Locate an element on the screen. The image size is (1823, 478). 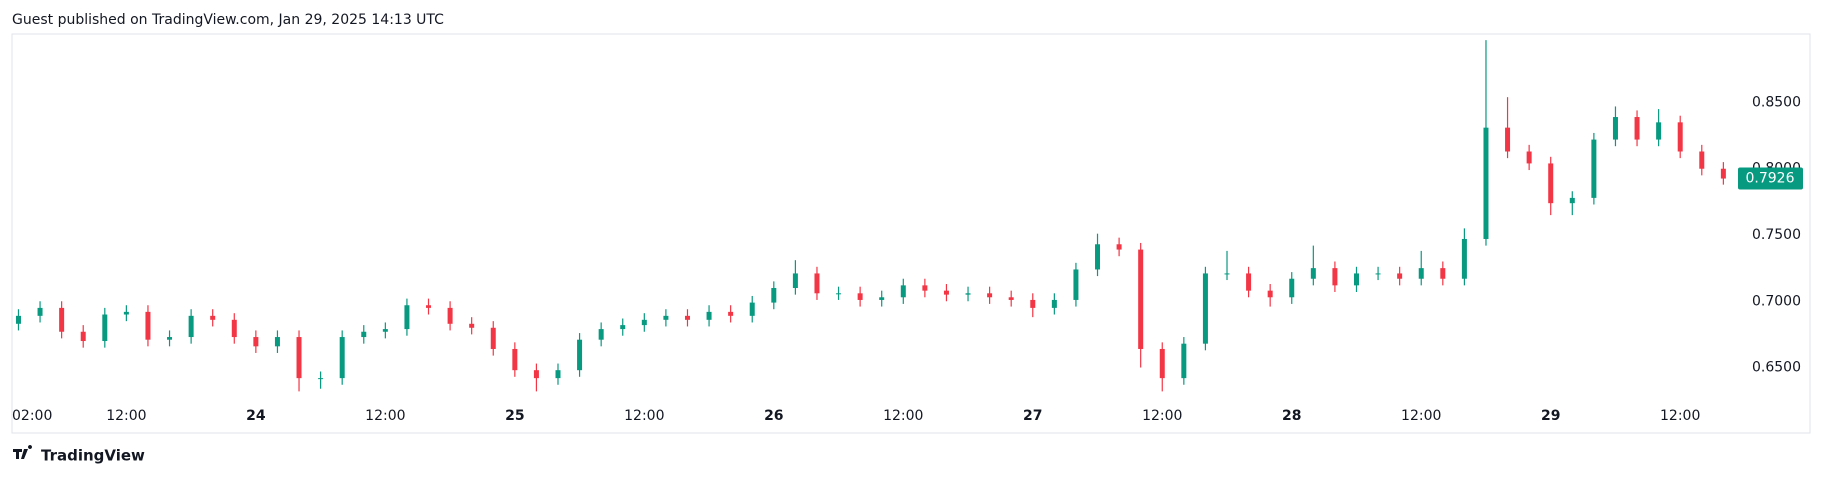
x-tick-label: 24 is located at coordinates (256, 416).